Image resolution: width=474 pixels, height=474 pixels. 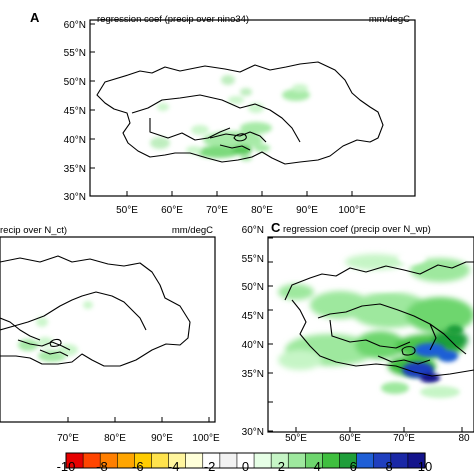 What do you see at coordinates (352, 210) in the screenshot?
I see `panel-a-xtick: 100°E` at bounding box center [352, 210].